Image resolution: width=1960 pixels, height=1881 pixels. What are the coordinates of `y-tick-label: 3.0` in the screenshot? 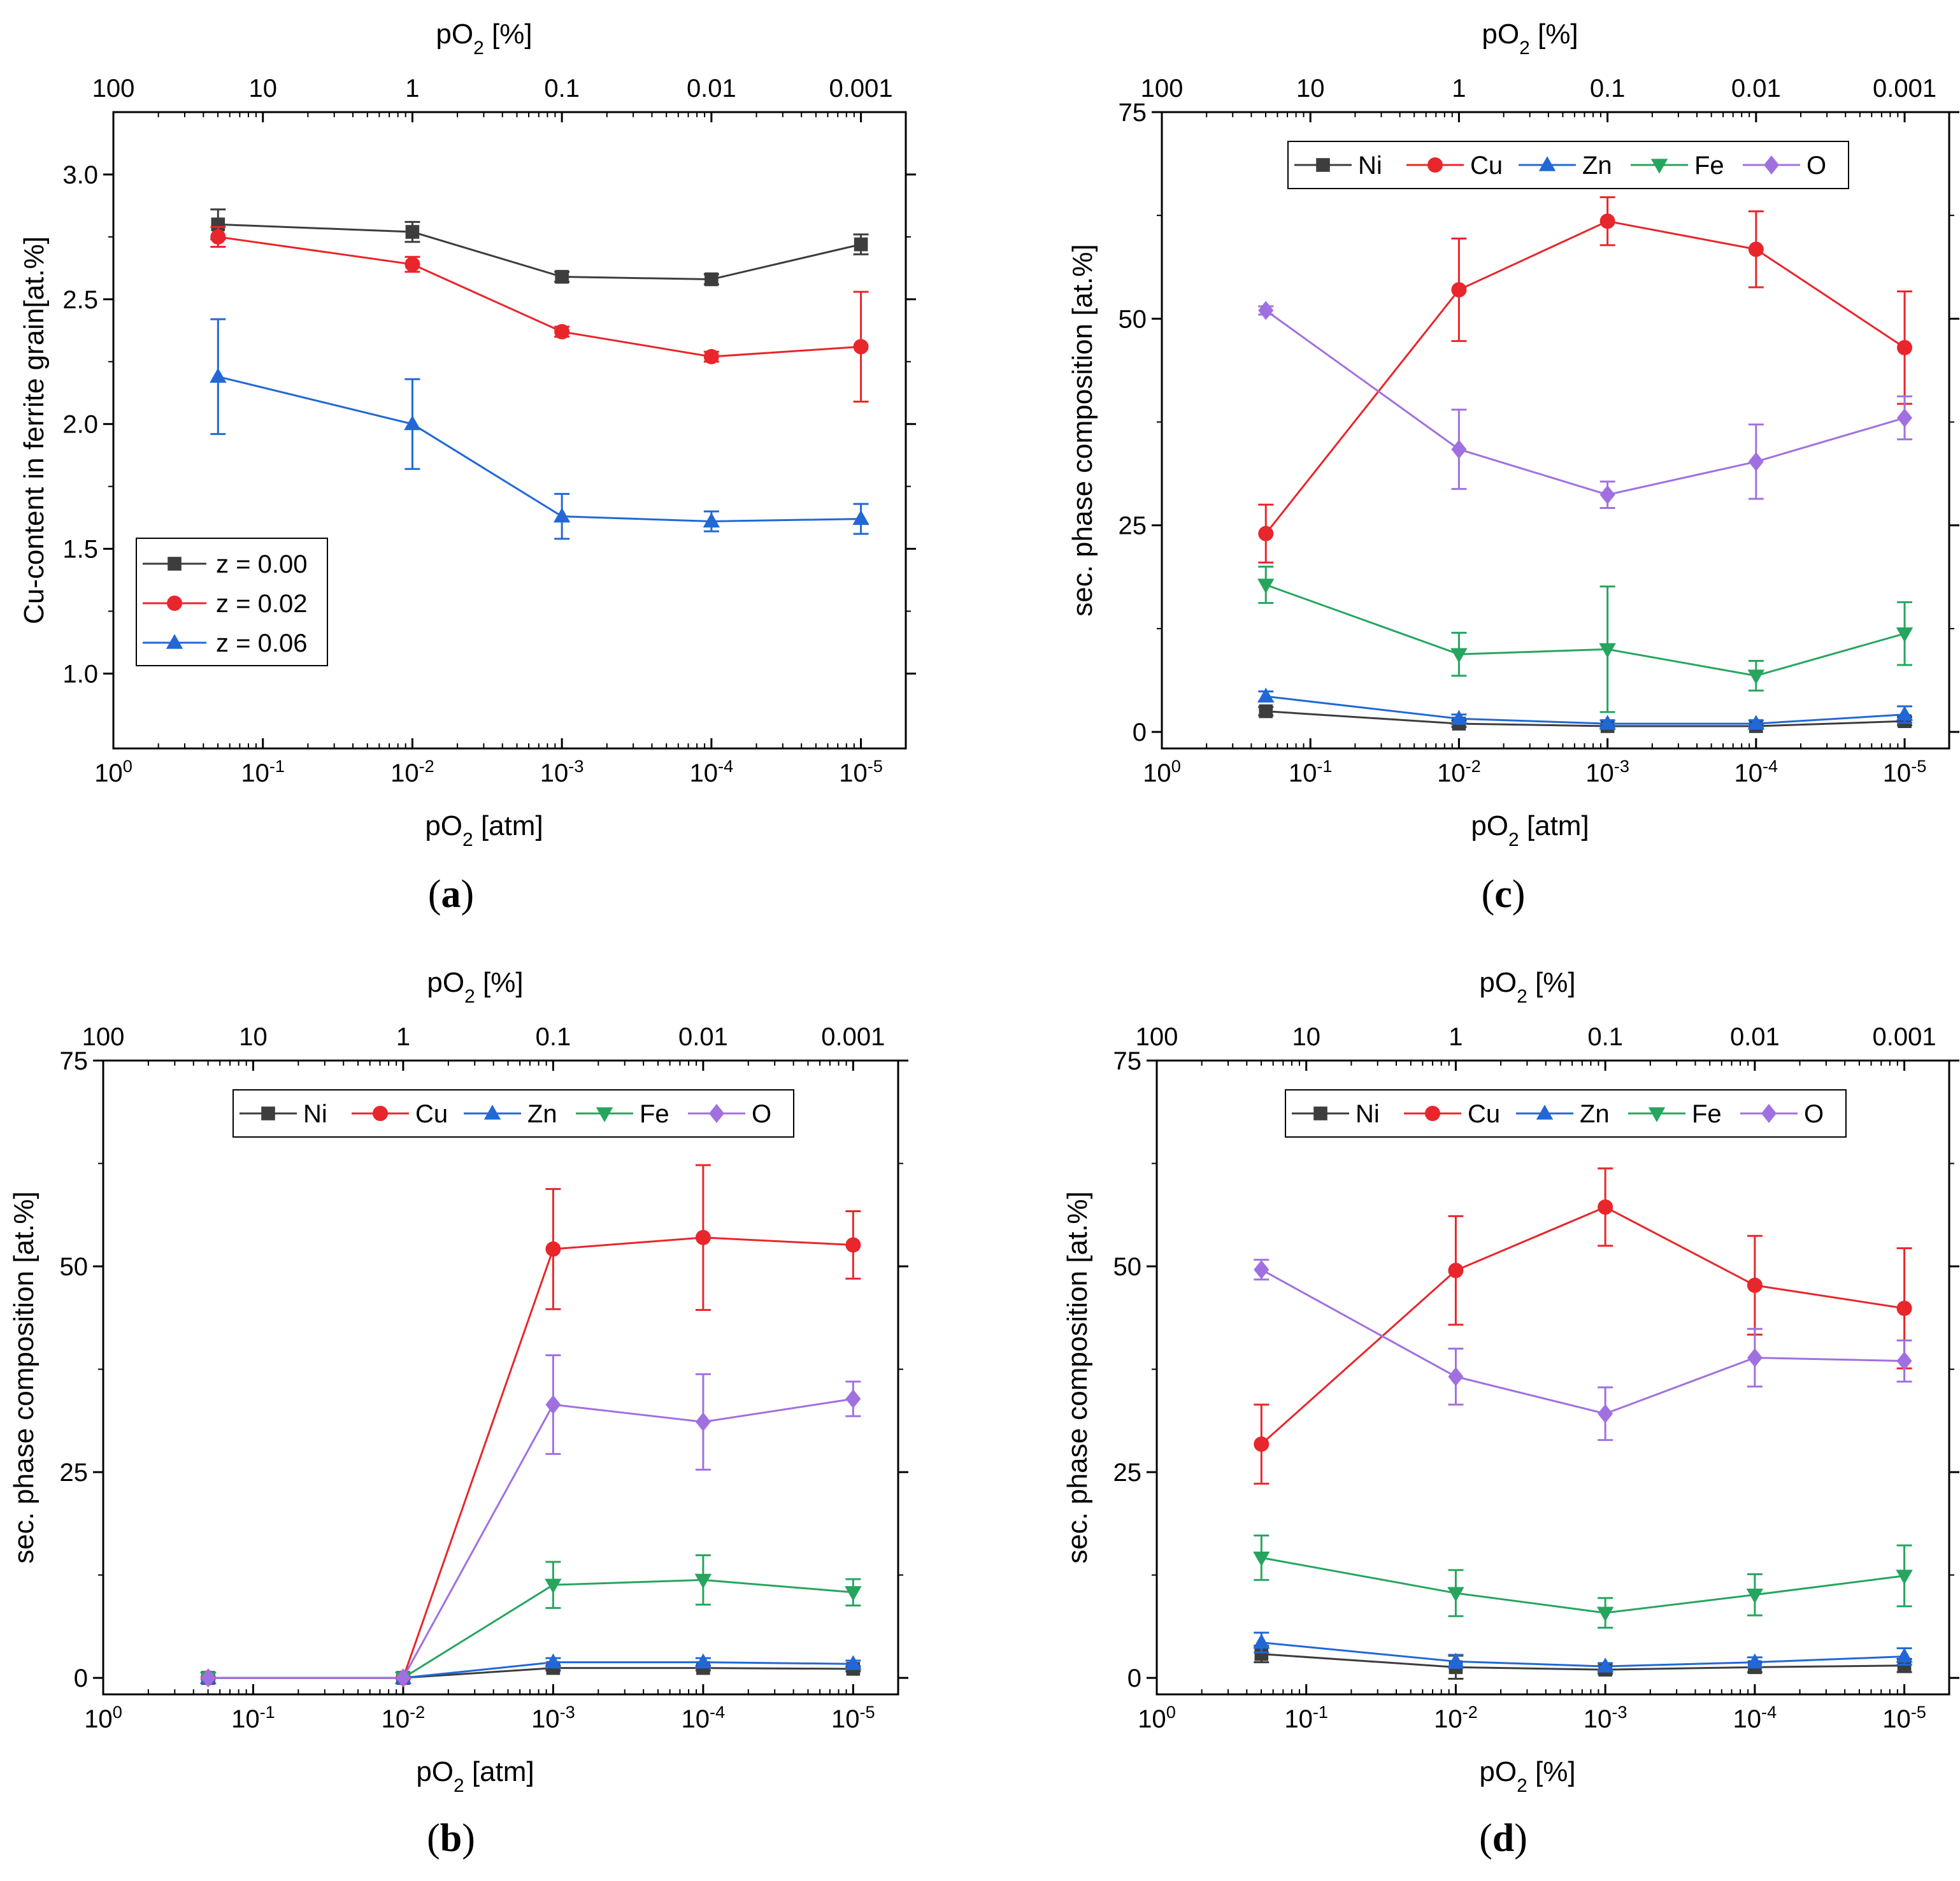 It's located at (80, 175).